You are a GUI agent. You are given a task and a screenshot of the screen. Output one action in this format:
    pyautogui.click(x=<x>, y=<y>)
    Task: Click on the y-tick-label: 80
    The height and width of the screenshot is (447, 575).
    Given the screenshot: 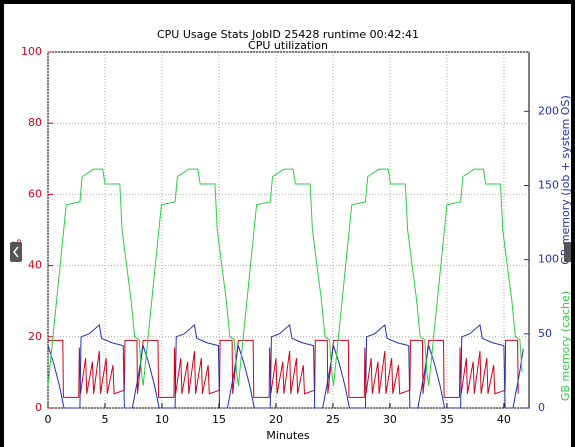 What is the action you would take?
    pyautogui.click(x=35, y=122)
    